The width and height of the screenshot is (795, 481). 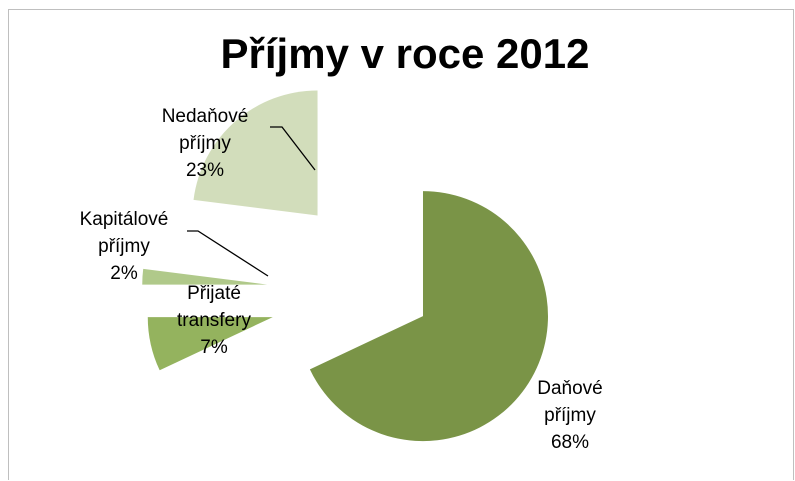 I want to click on label-line1: Přijaté, so click(x=214, y=293).